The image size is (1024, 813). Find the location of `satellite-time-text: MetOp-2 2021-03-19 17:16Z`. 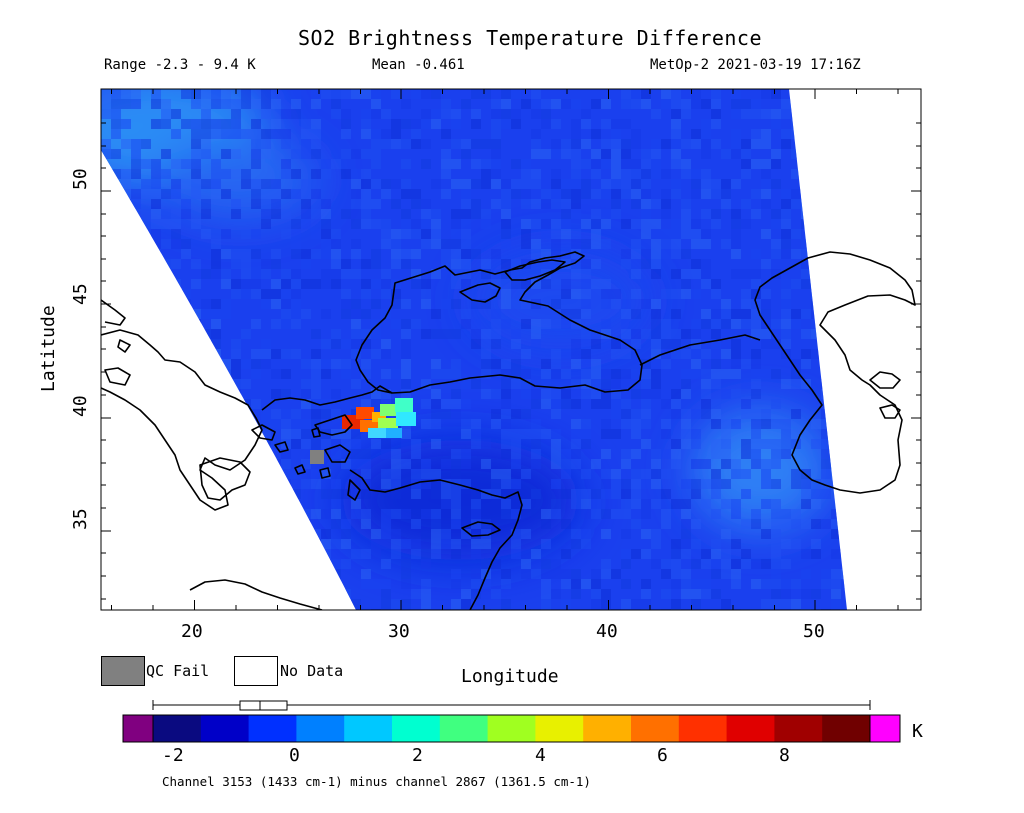

satellite-time-text: MetOp-2 2021-03-19 17:16Z is located at coordinates (755, 65).